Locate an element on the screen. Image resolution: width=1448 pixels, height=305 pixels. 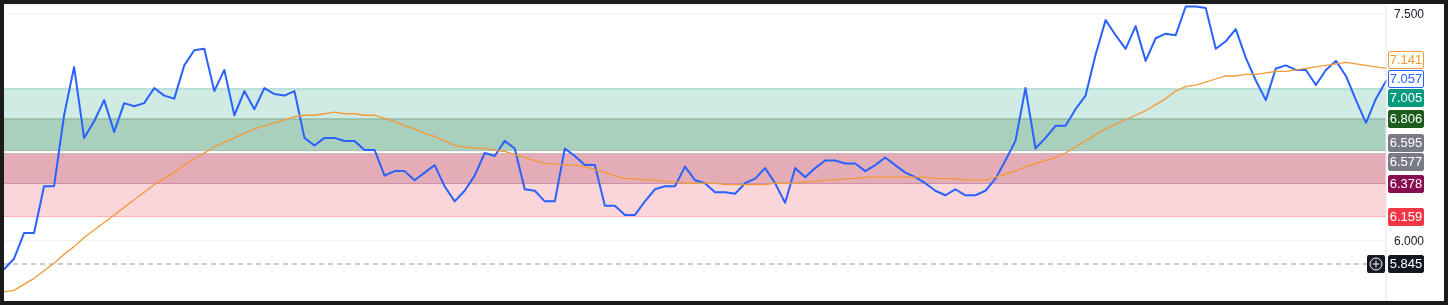
data-label: 7.057 is located at coordinates (1406, 79).